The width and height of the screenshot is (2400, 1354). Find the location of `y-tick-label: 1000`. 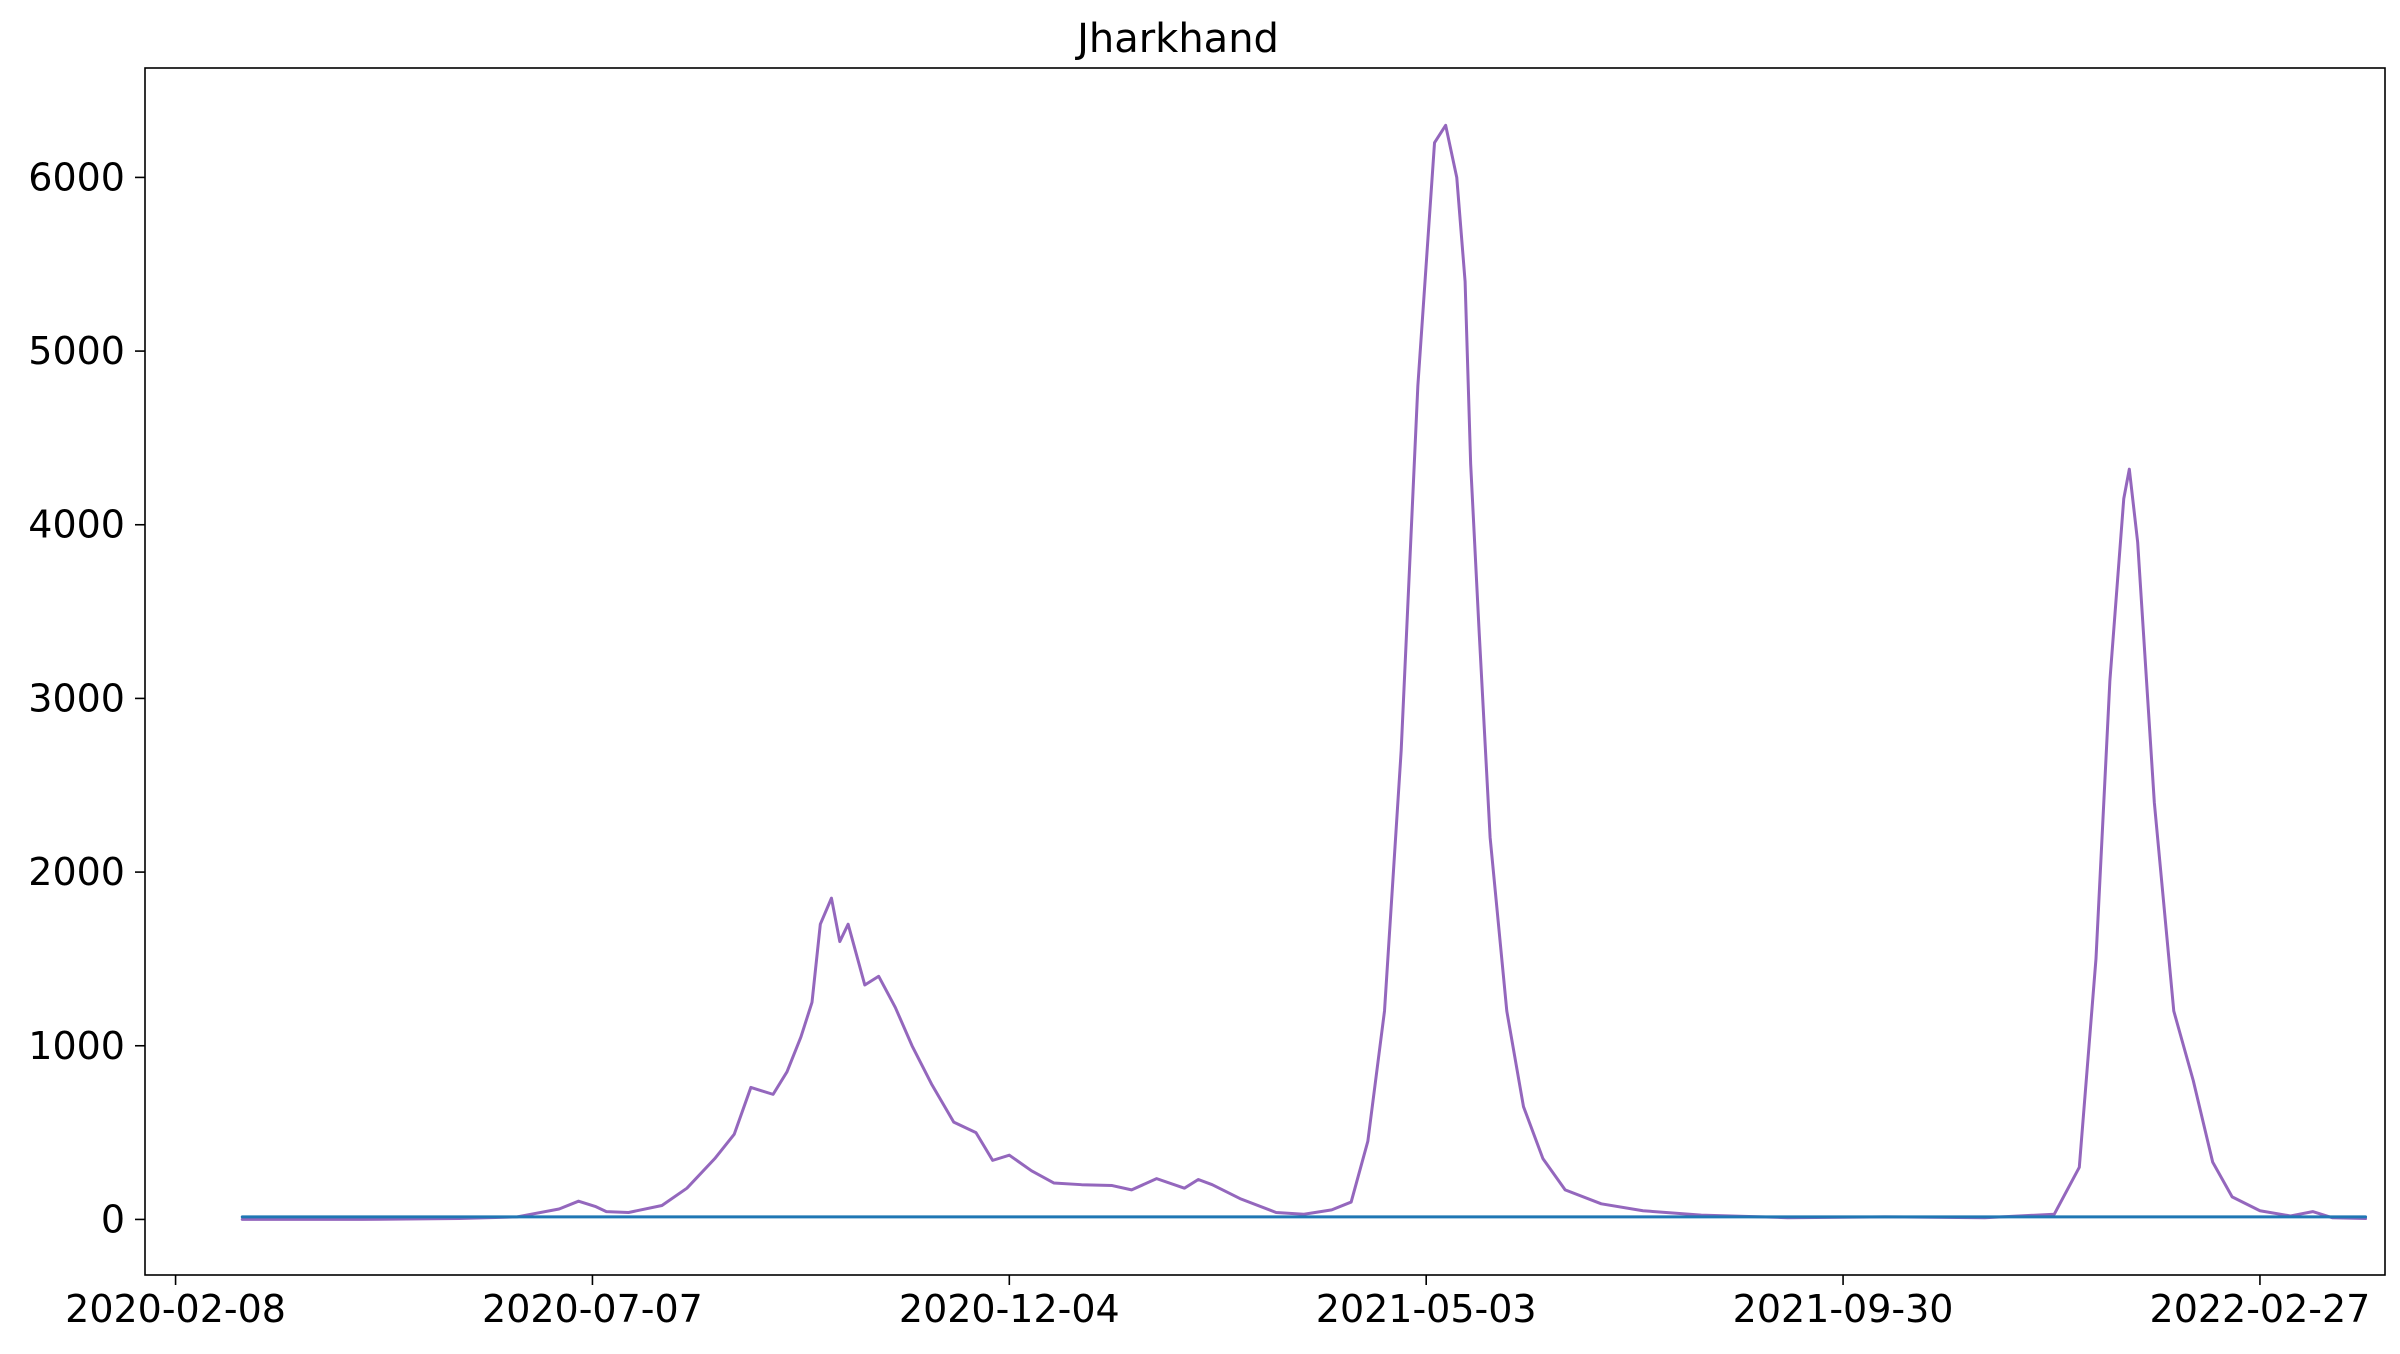

y-tick-label: 1000 is located at coordinates (76, 1046).